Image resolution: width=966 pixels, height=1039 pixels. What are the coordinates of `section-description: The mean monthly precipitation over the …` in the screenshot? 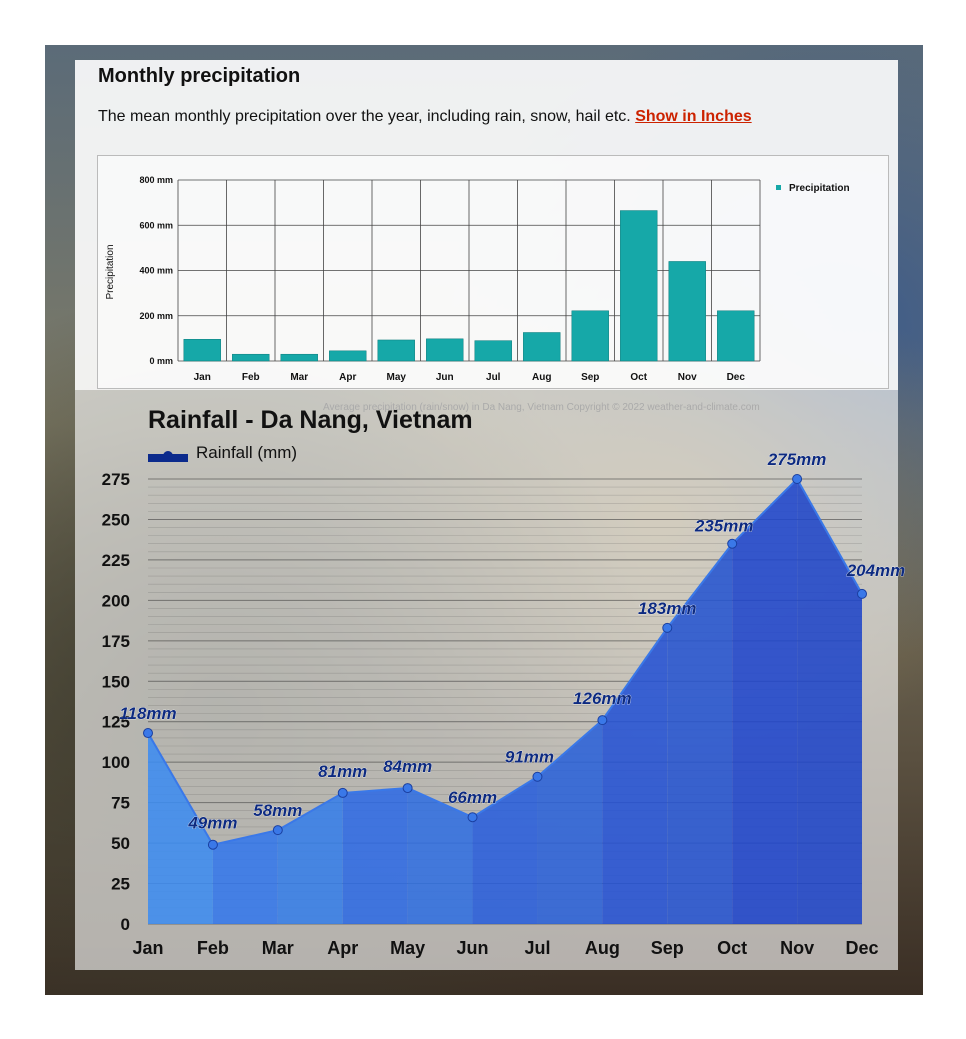 It's located at (425, 117).